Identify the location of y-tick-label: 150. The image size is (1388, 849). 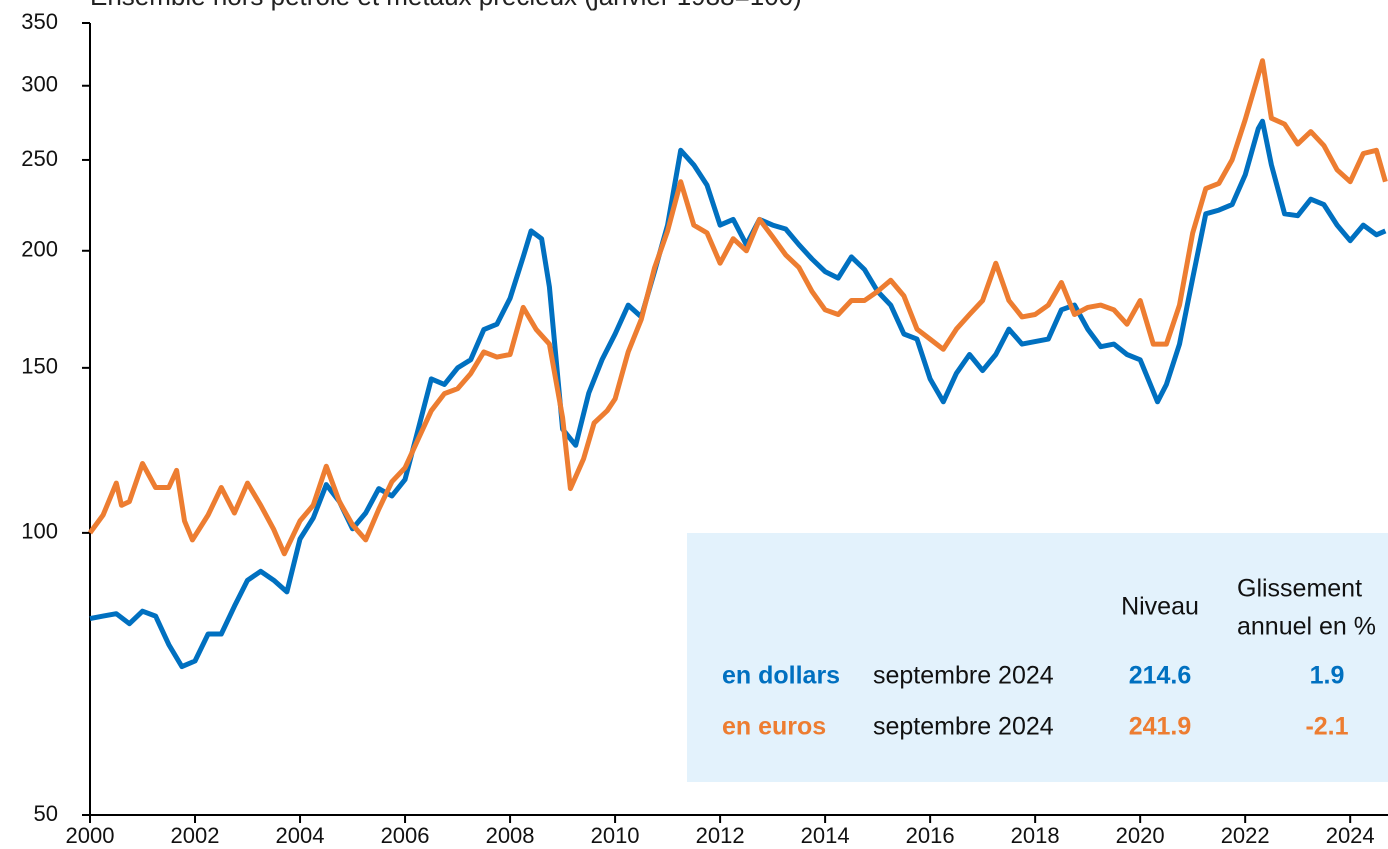
(39, 366).